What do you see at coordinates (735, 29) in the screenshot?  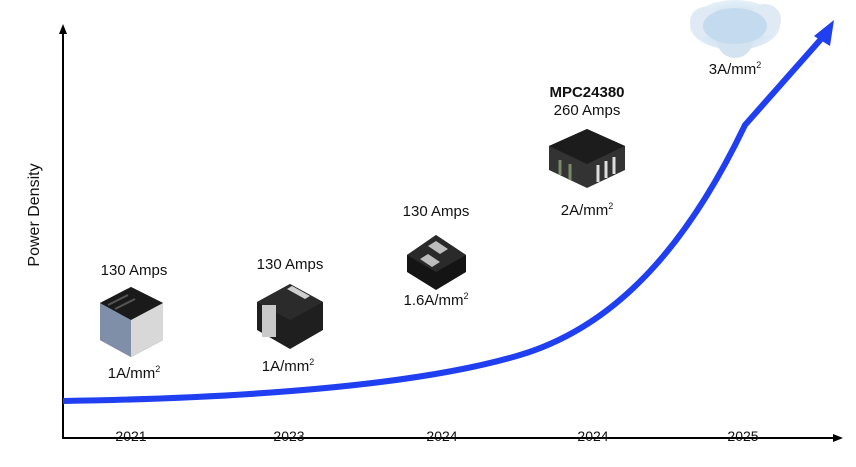 I see `cloud-icon` at bounding box center [735, 29].